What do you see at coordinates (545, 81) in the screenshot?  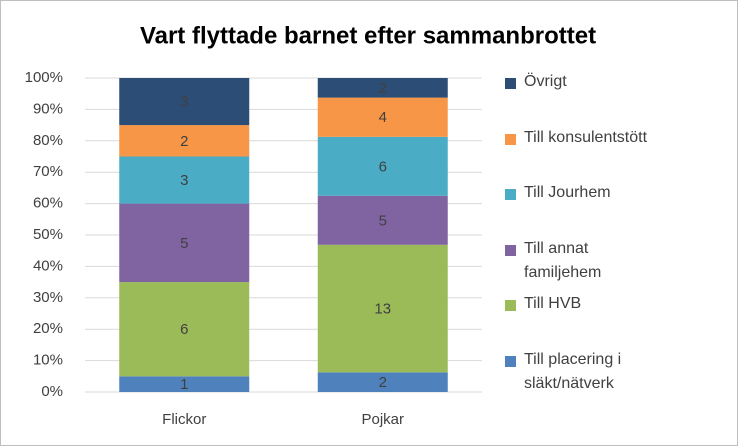 I see `legend-label: Övrigt` at bounding box center [545, 81].